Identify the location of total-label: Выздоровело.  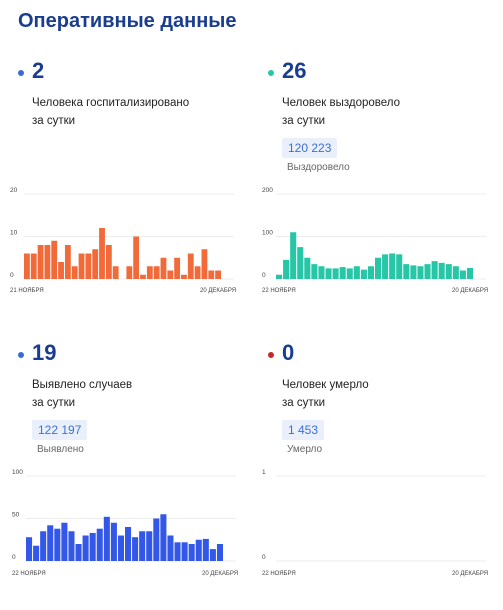
(318, 167).